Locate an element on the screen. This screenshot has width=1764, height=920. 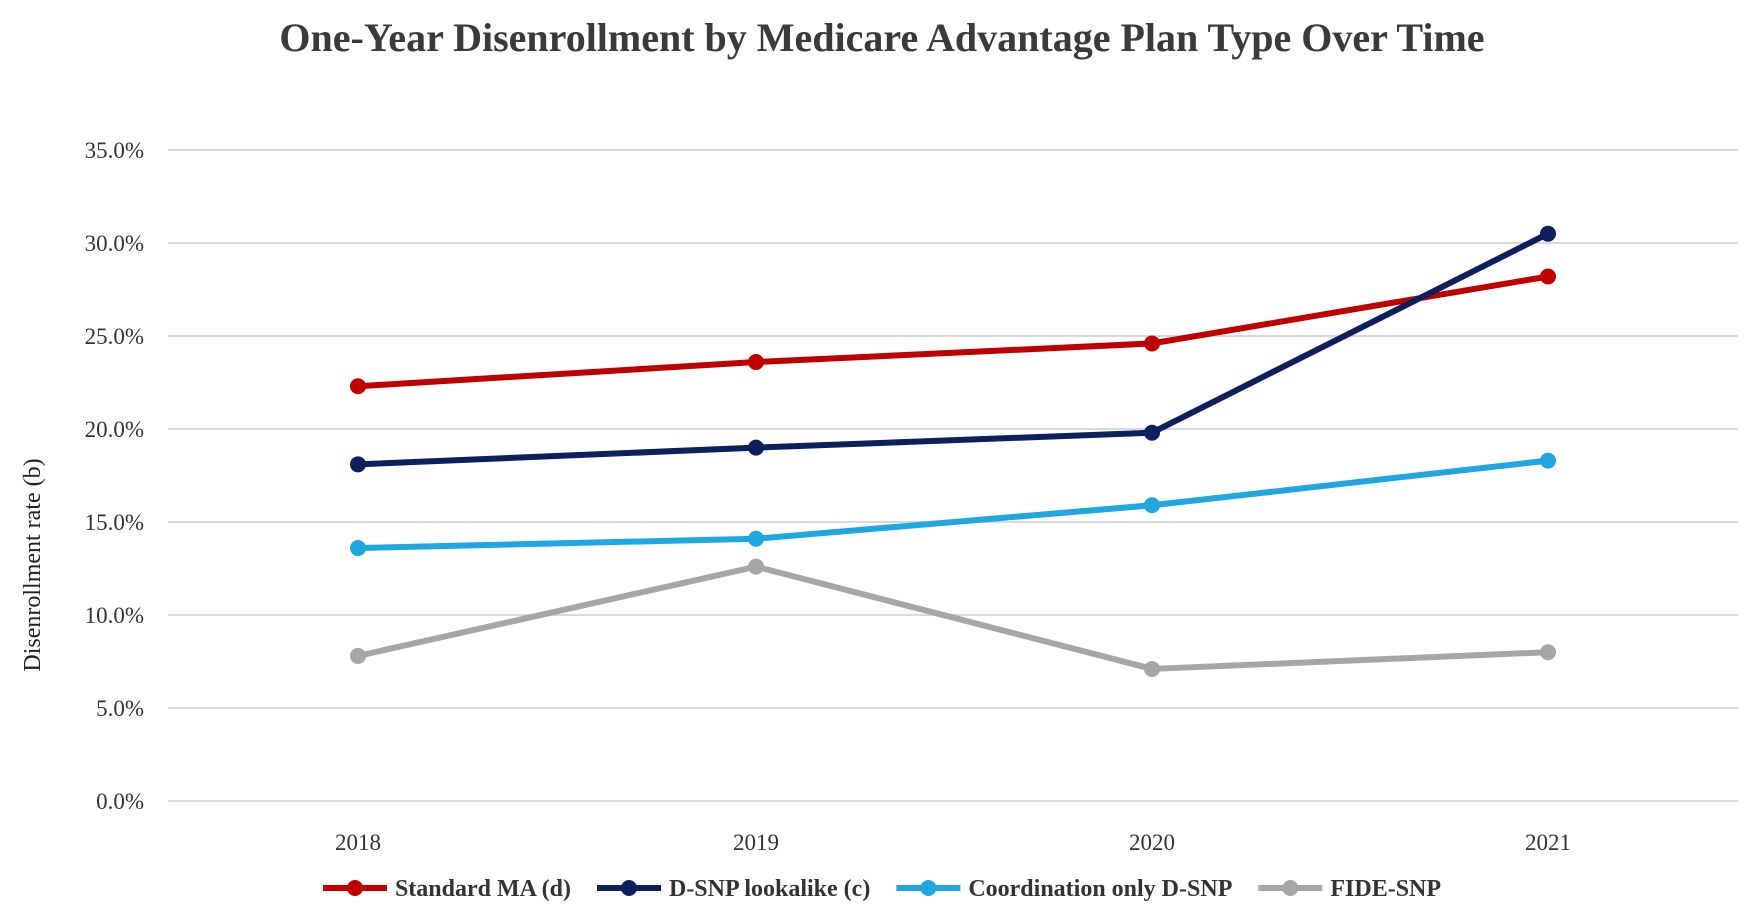
x-axis-tick-labels: 2018 2019 2020 2021 is located at coordinates (953, 842).